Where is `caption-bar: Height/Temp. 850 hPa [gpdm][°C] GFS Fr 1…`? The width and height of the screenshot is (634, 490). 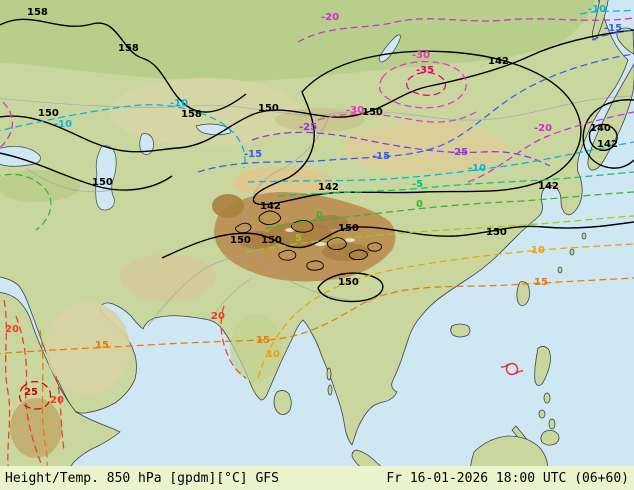 caption-bar: Height/Temp. 850 hPa [gpdm][°C] GFS Fr 1… is located at coordinates (317, 478).